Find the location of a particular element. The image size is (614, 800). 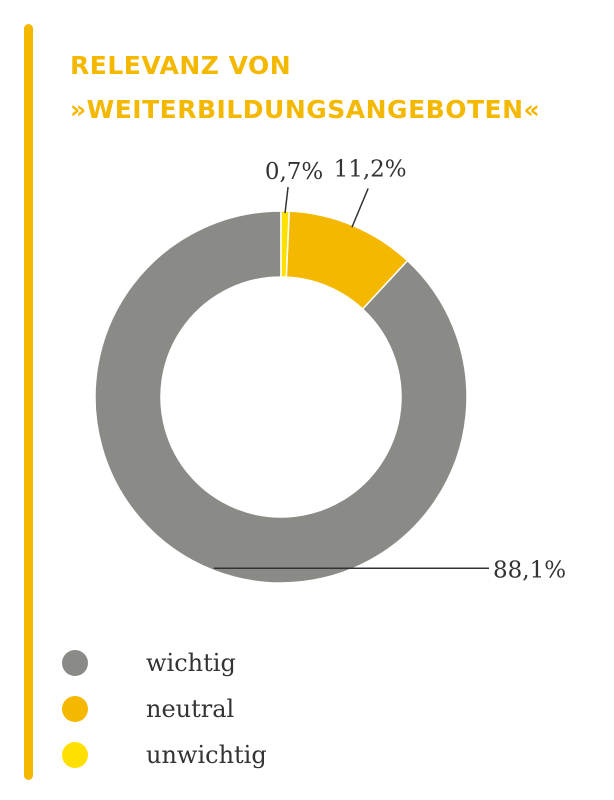

accent-bar is located at coordinates (28, 402).